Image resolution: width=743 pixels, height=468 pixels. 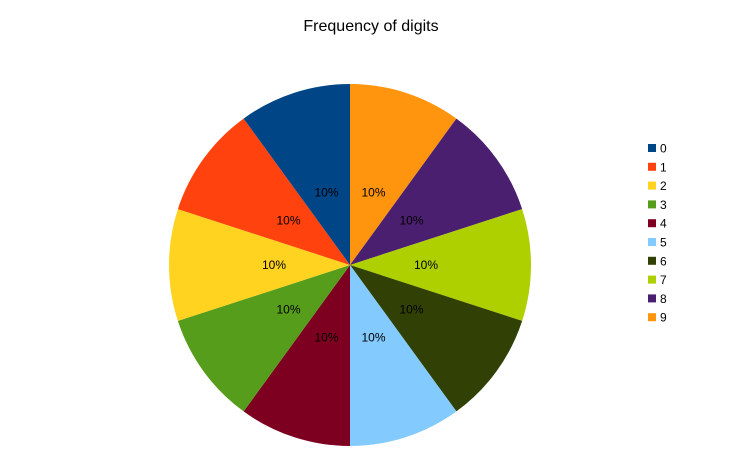 I want to click on legend-label-6: 6, so click(x=663, y=261).